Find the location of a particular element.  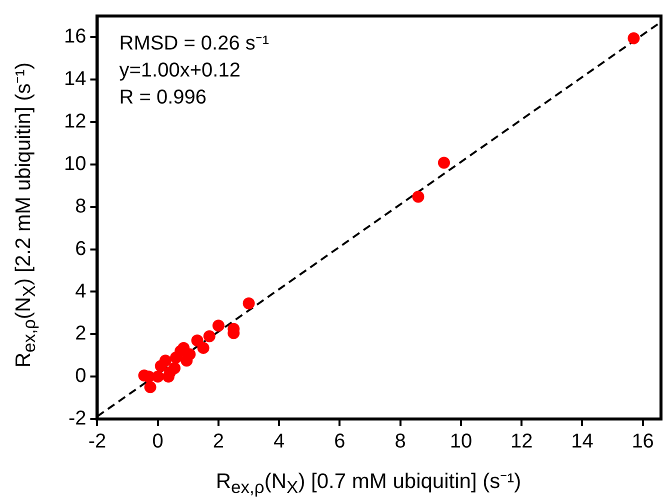

x-tick-label: 2 is located at coordinates (218, 441).